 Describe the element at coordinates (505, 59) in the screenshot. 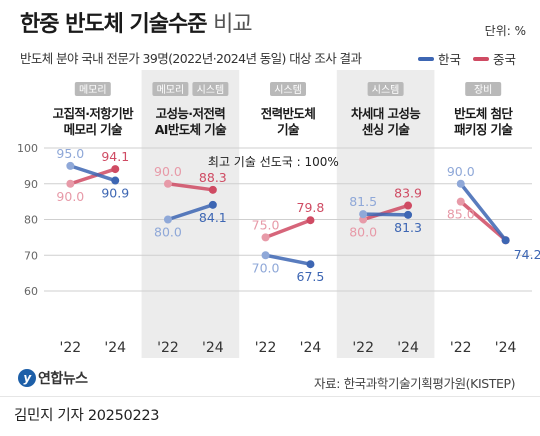

I see `legend-label-china: 중국` at that location.